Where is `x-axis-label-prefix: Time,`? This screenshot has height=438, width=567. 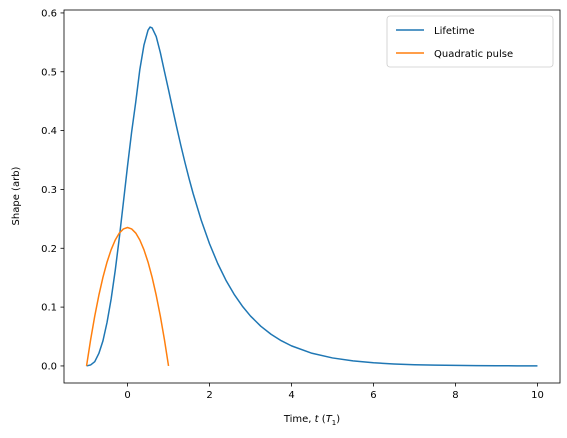 x-axis-label-prefix: Time, is located at coordinates (299, 419).